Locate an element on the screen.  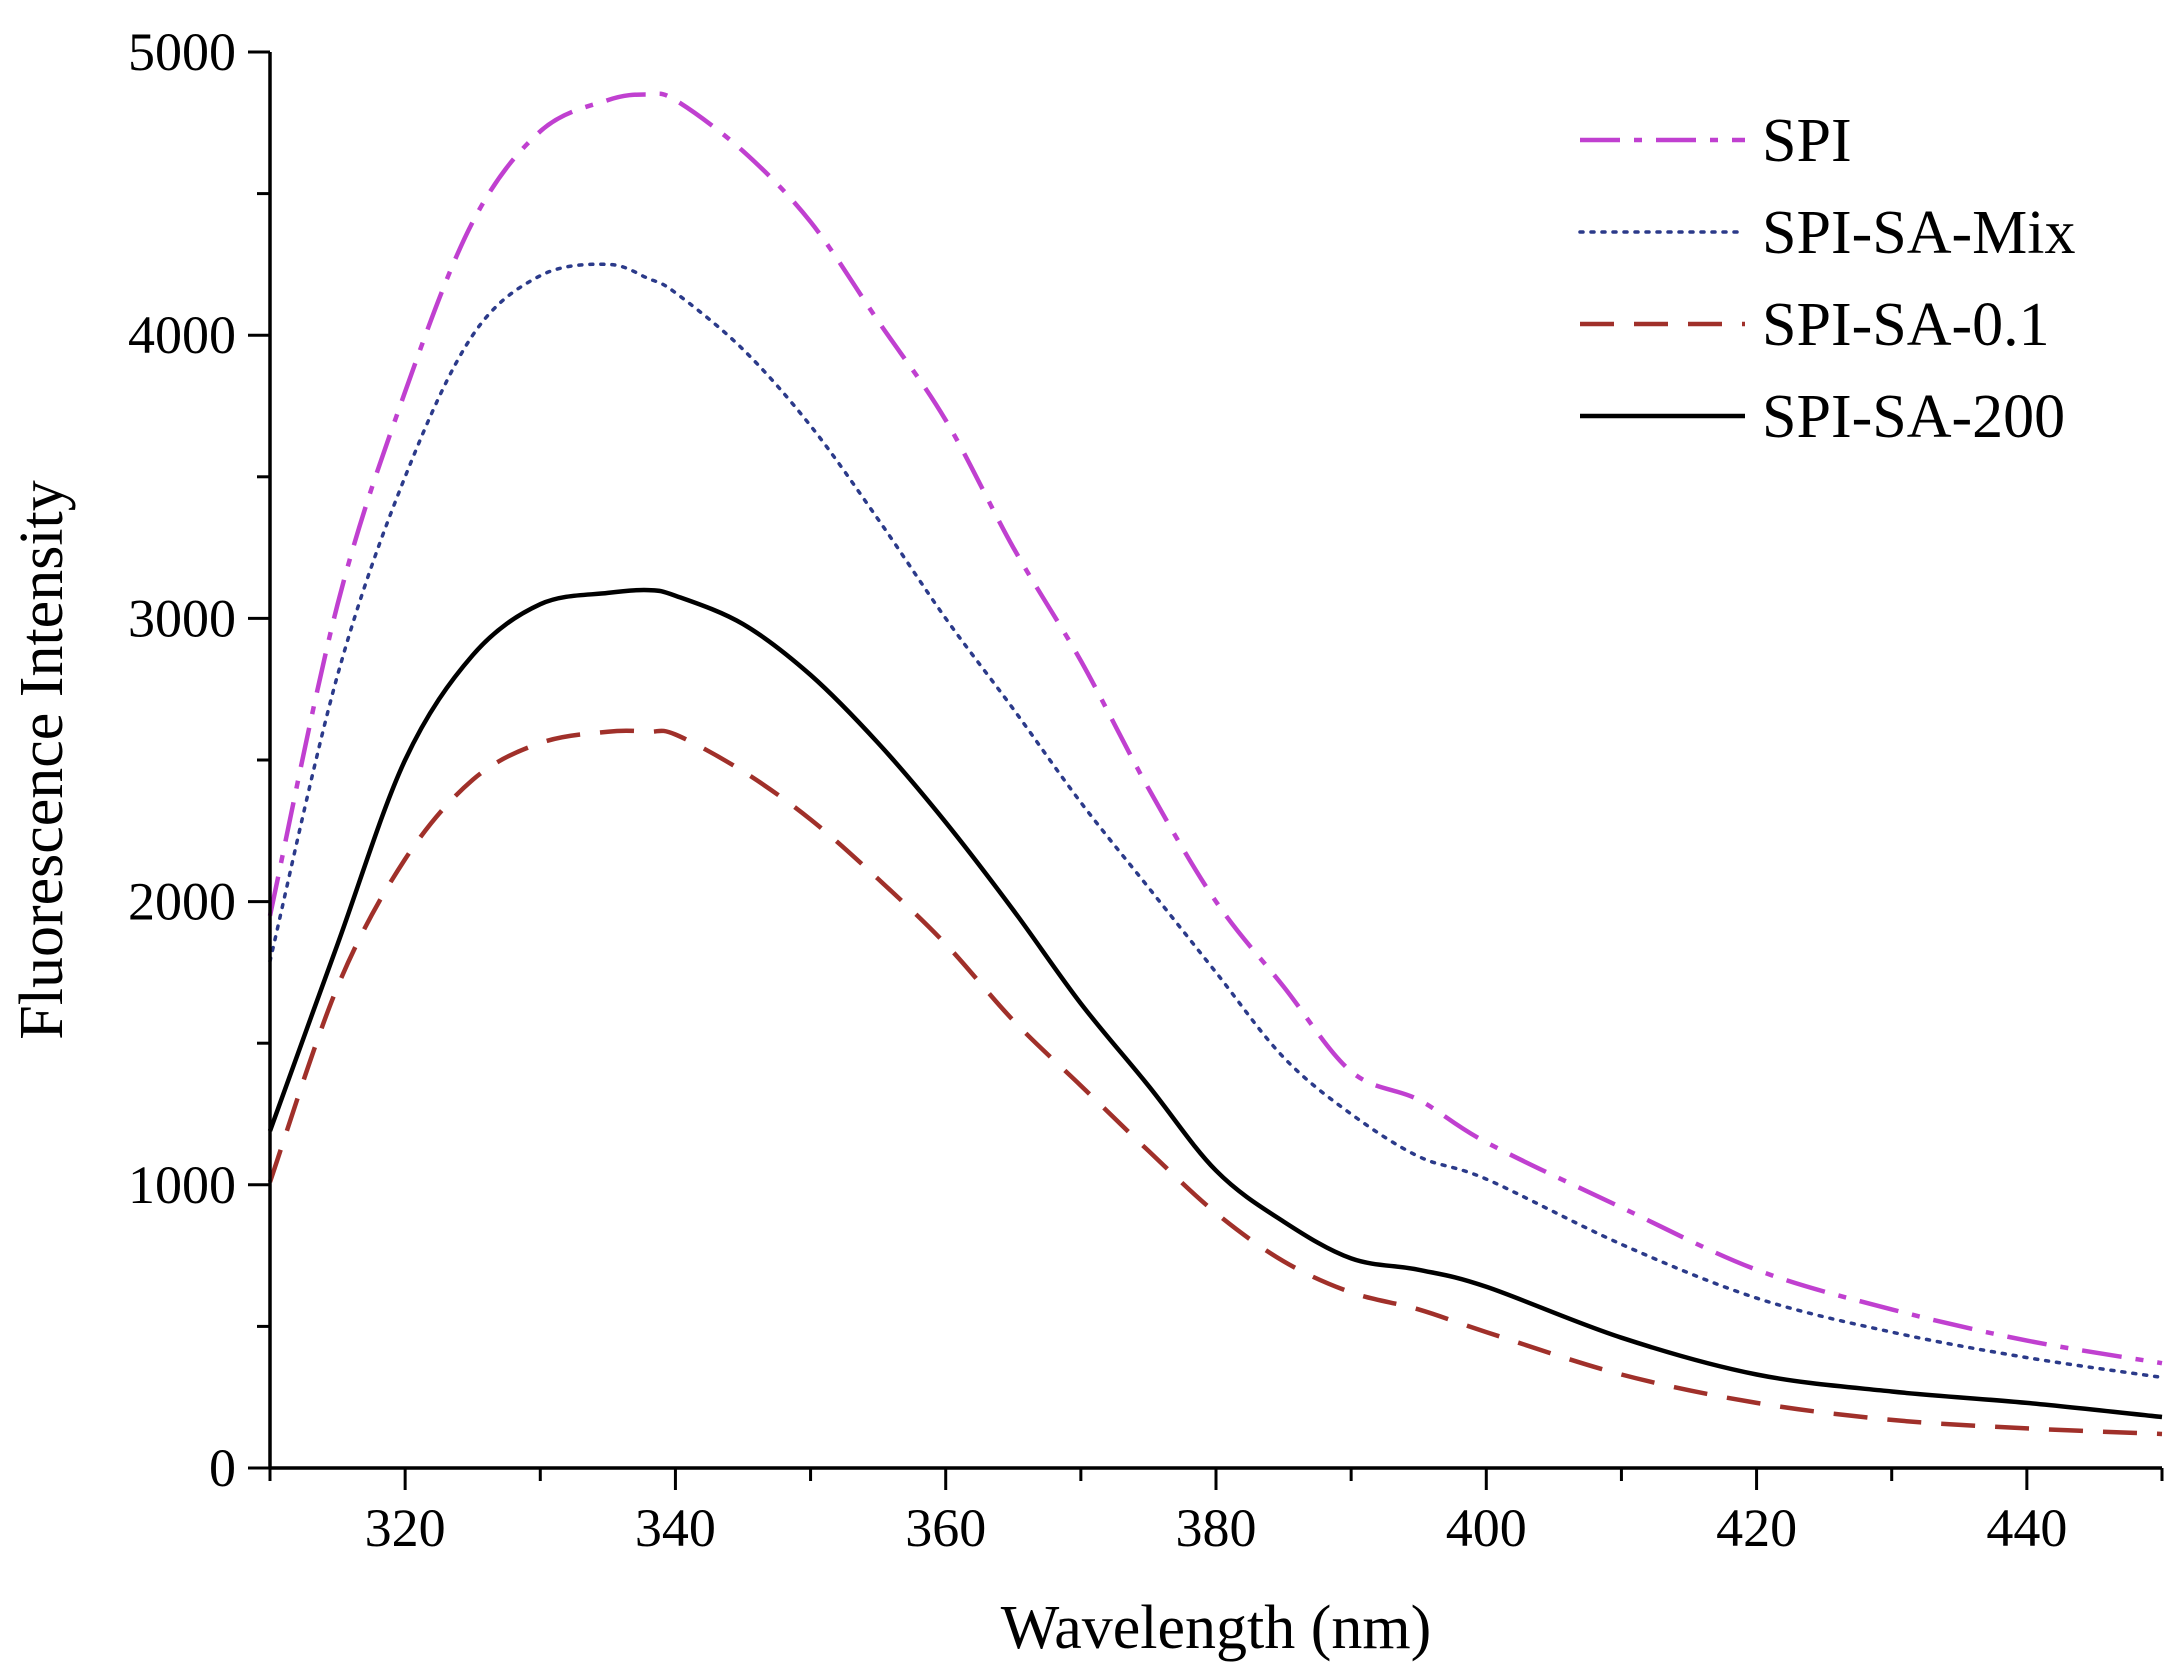
x-tick-label: 420 is located at coordinates (1756, 1528).